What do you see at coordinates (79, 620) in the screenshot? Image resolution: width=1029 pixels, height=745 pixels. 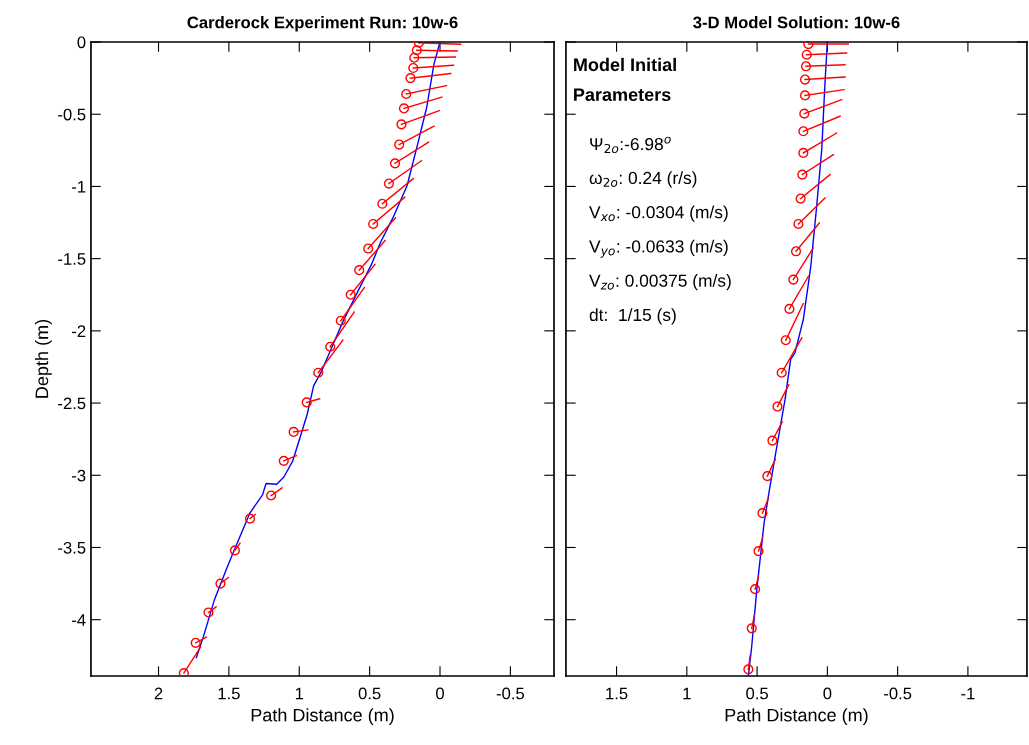 I see `y-tick-label: -4` at bounding box center [79, 620].